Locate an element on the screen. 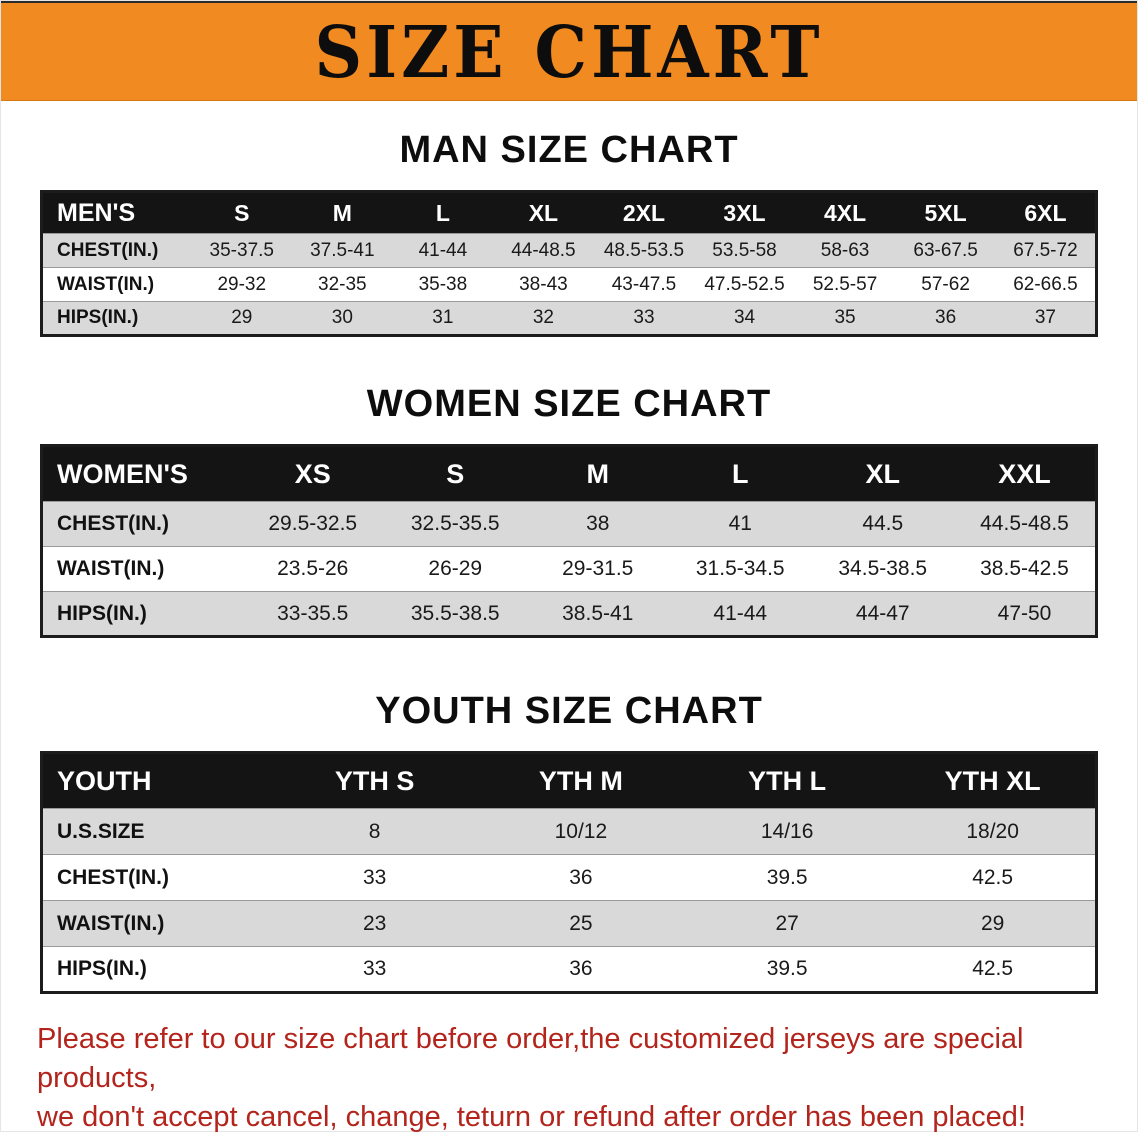 The image size is (1138, 1132). size-value-cell: 8 is located at coordinates (374, 831).